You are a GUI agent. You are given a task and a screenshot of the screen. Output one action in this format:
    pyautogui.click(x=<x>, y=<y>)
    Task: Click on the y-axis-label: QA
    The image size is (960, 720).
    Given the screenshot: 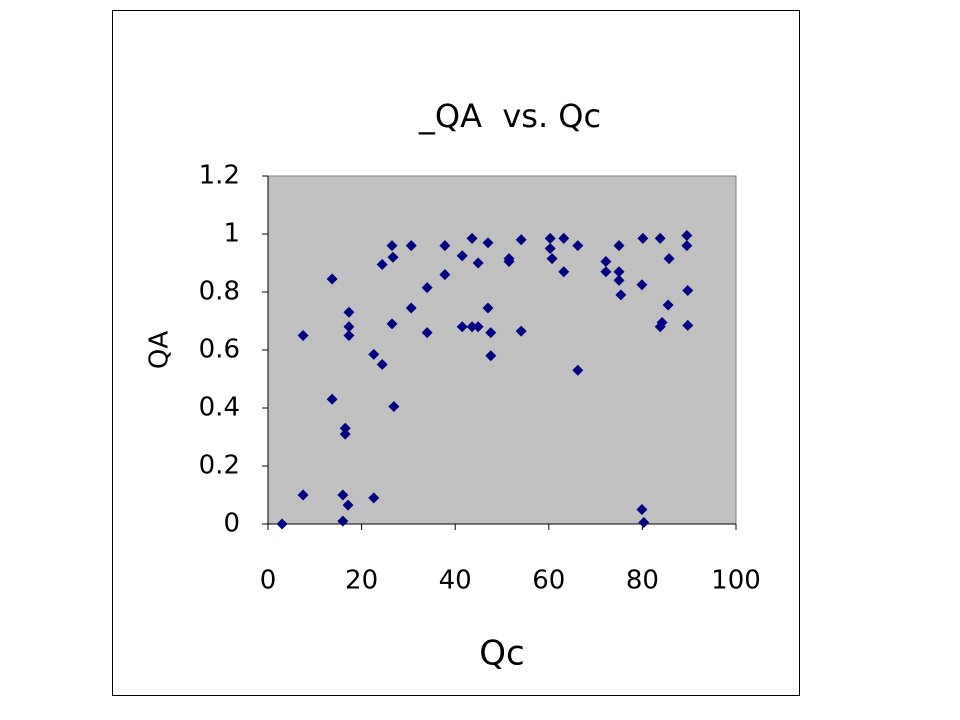 What is the action you would take?
    pyautogui.click(x=160, y=350)
    